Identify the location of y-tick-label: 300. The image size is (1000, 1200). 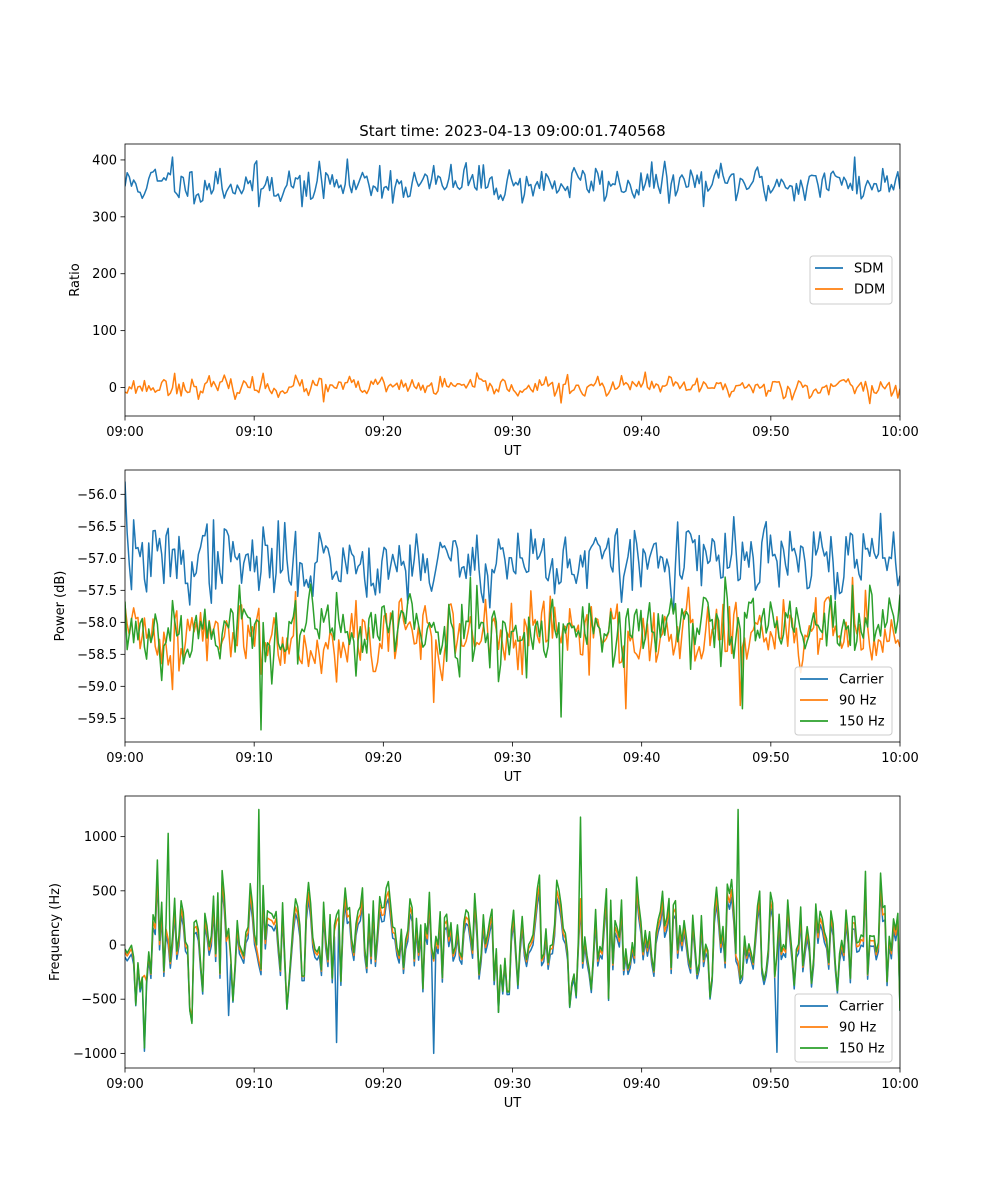
(104, 217).